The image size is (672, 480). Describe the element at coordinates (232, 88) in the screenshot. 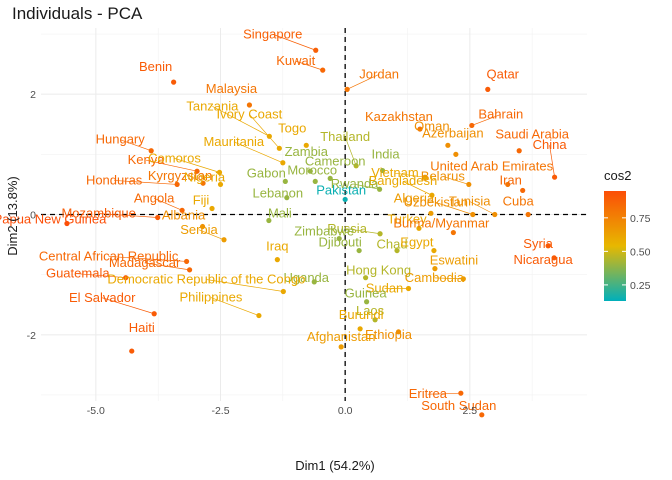

I see `point-label: Malaysia` at that location.